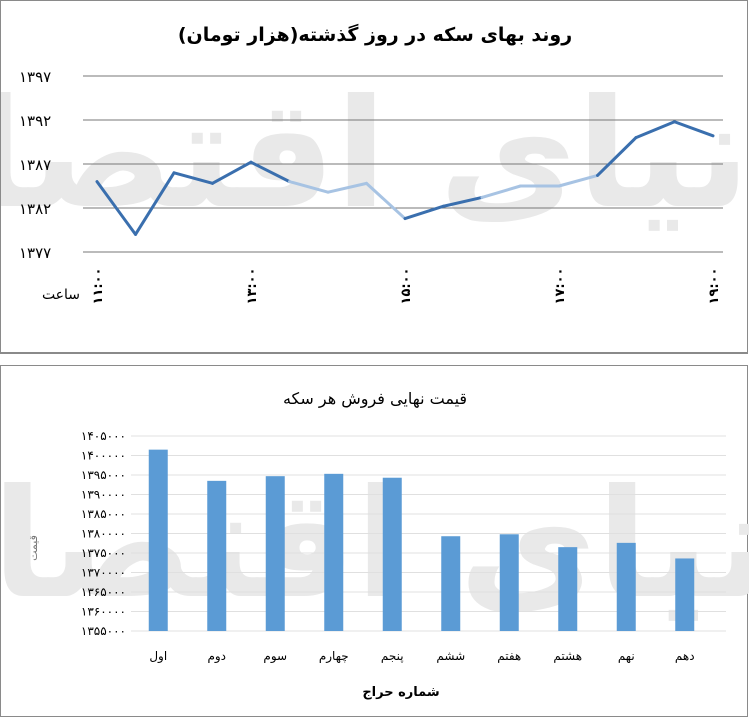  Describe the element at coordinates (103, 456) in the screenshot. I see `bar-y-tick-label: ۱۴۰۰۰۰۰` at that location.